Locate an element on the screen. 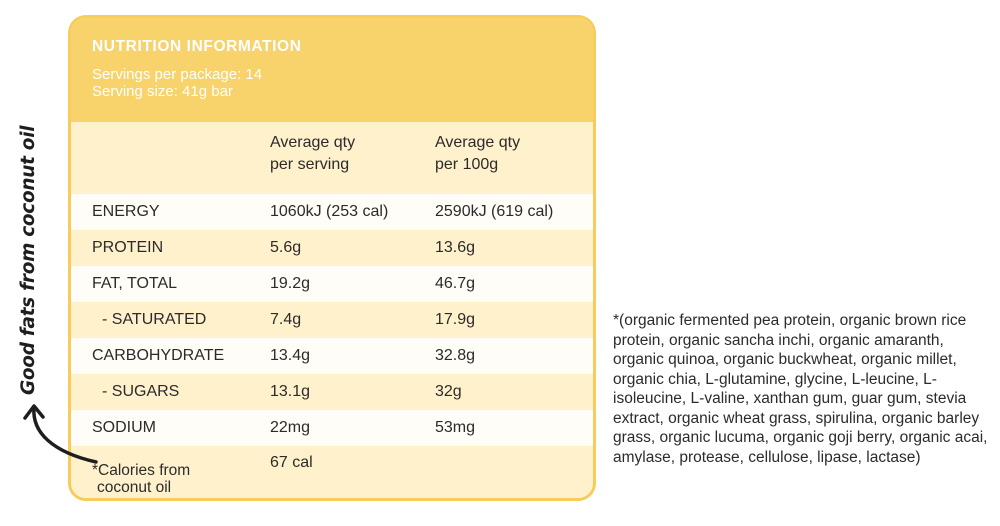  table-row: ENERGY 1060kJ (253 cal) 2590kJ (619 cal) is located at coordinates (332, 212).